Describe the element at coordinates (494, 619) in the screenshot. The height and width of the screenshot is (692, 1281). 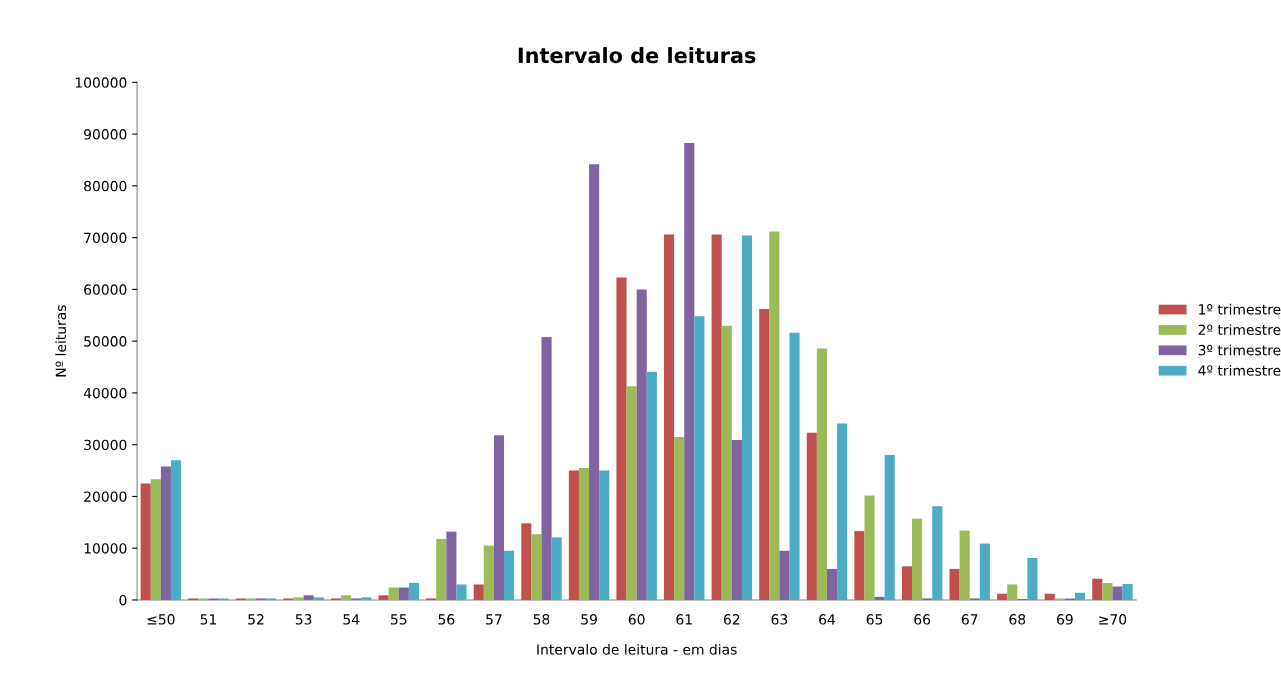
I see `x-tick-label: 57` at that location.